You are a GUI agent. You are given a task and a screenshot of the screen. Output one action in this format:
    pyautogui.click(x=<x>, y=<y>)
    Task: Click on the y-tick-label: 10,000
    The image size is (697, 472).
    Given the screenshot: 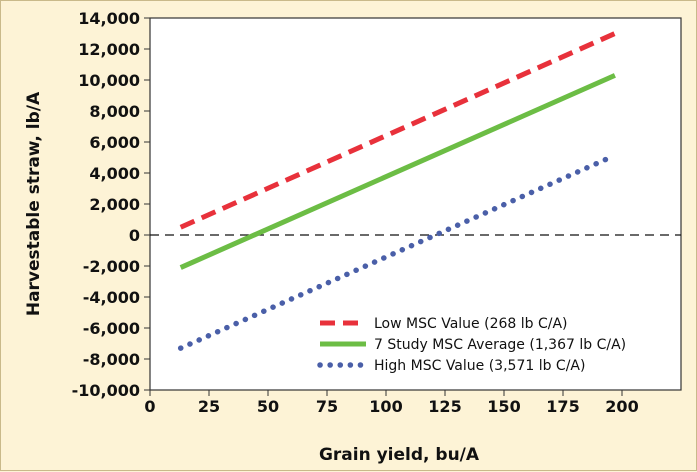 What is the action you would take?
    pyautogui.click(x=109, y=80)
    